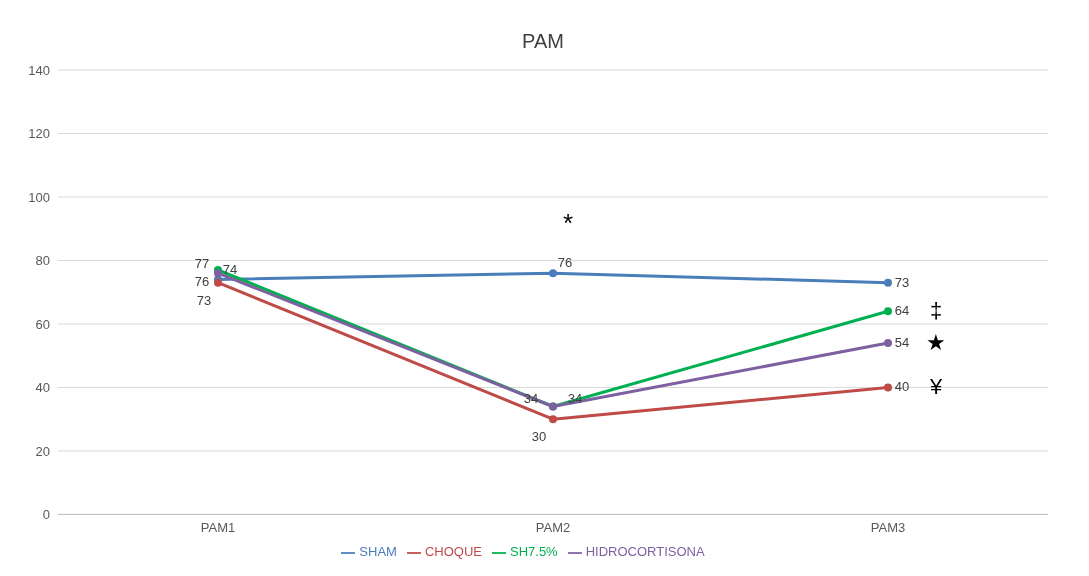 This screenshot has width=1089, height=576. I want to click on legend-label: CHOQUE, so click(453, 552).